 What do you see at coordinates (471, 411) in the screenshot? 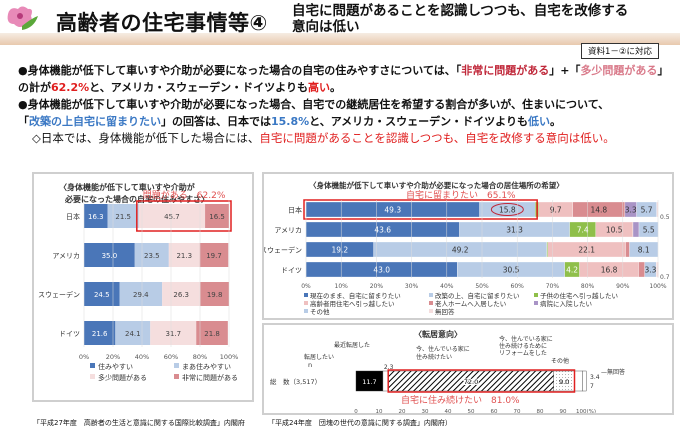
I see `x-tick-label: 50` at bounding box center [471, 411].